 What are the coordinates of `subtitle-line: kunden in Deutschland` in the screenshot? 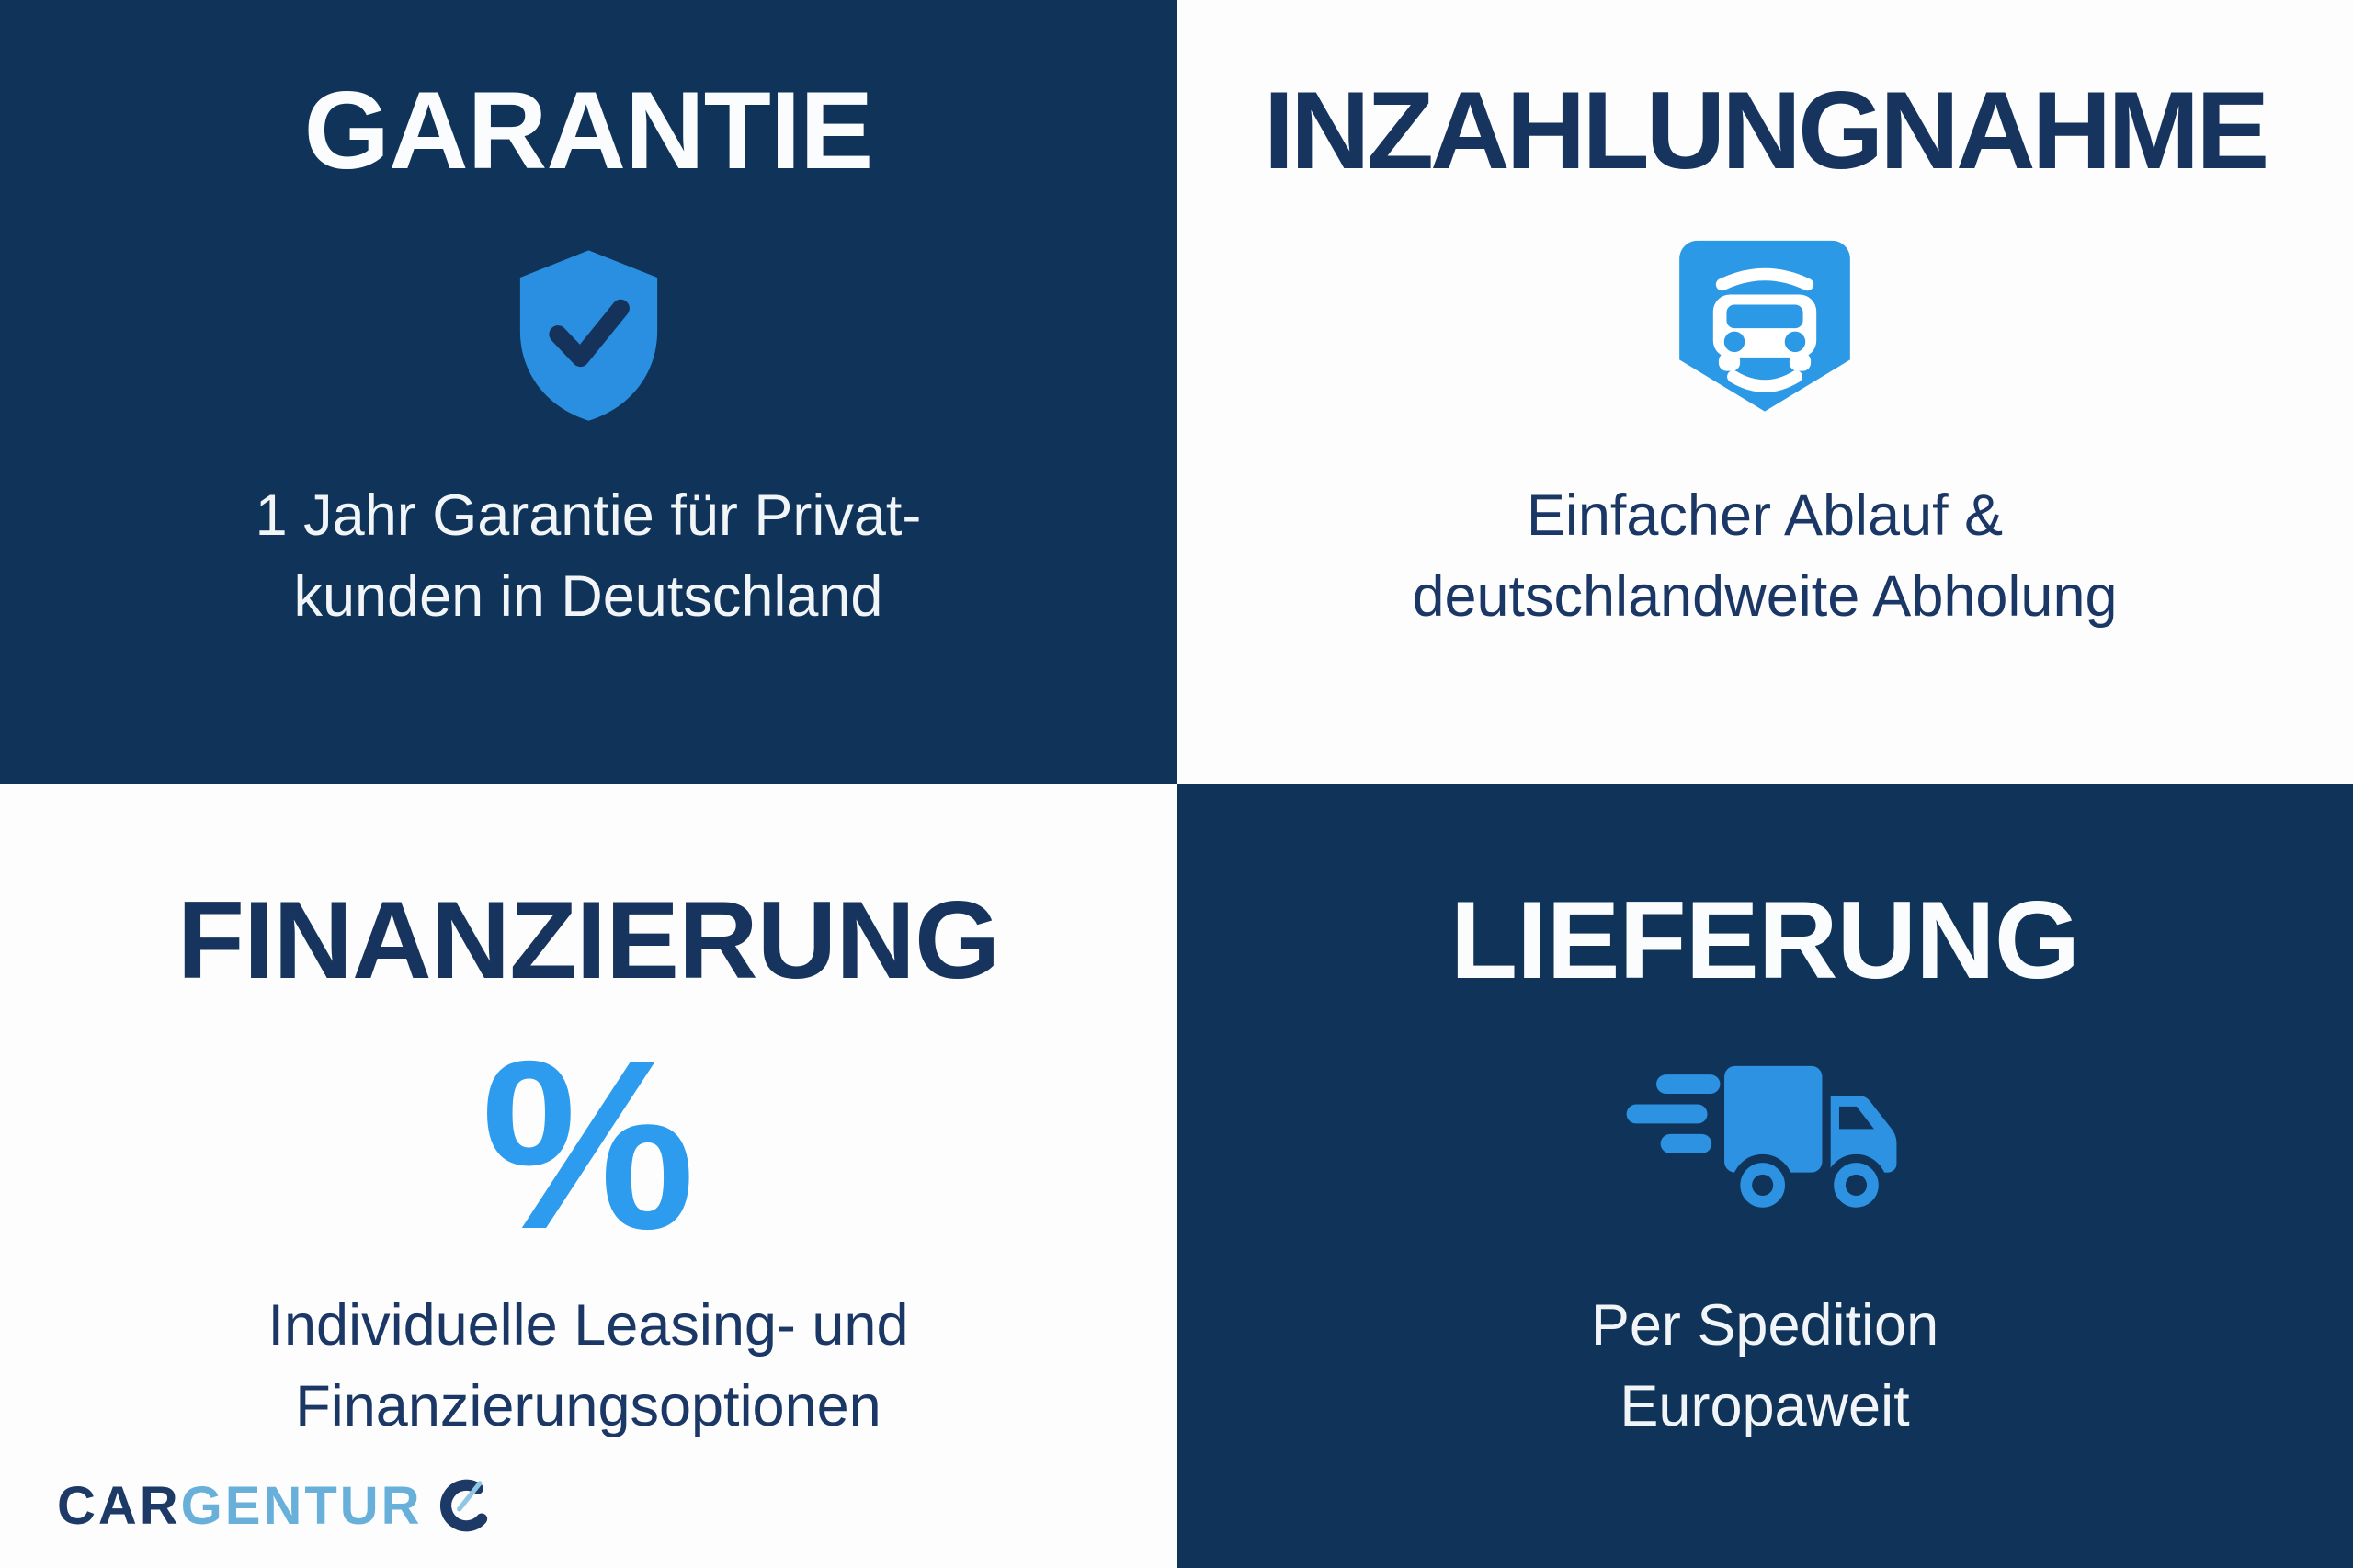 It's located at (588, 596).